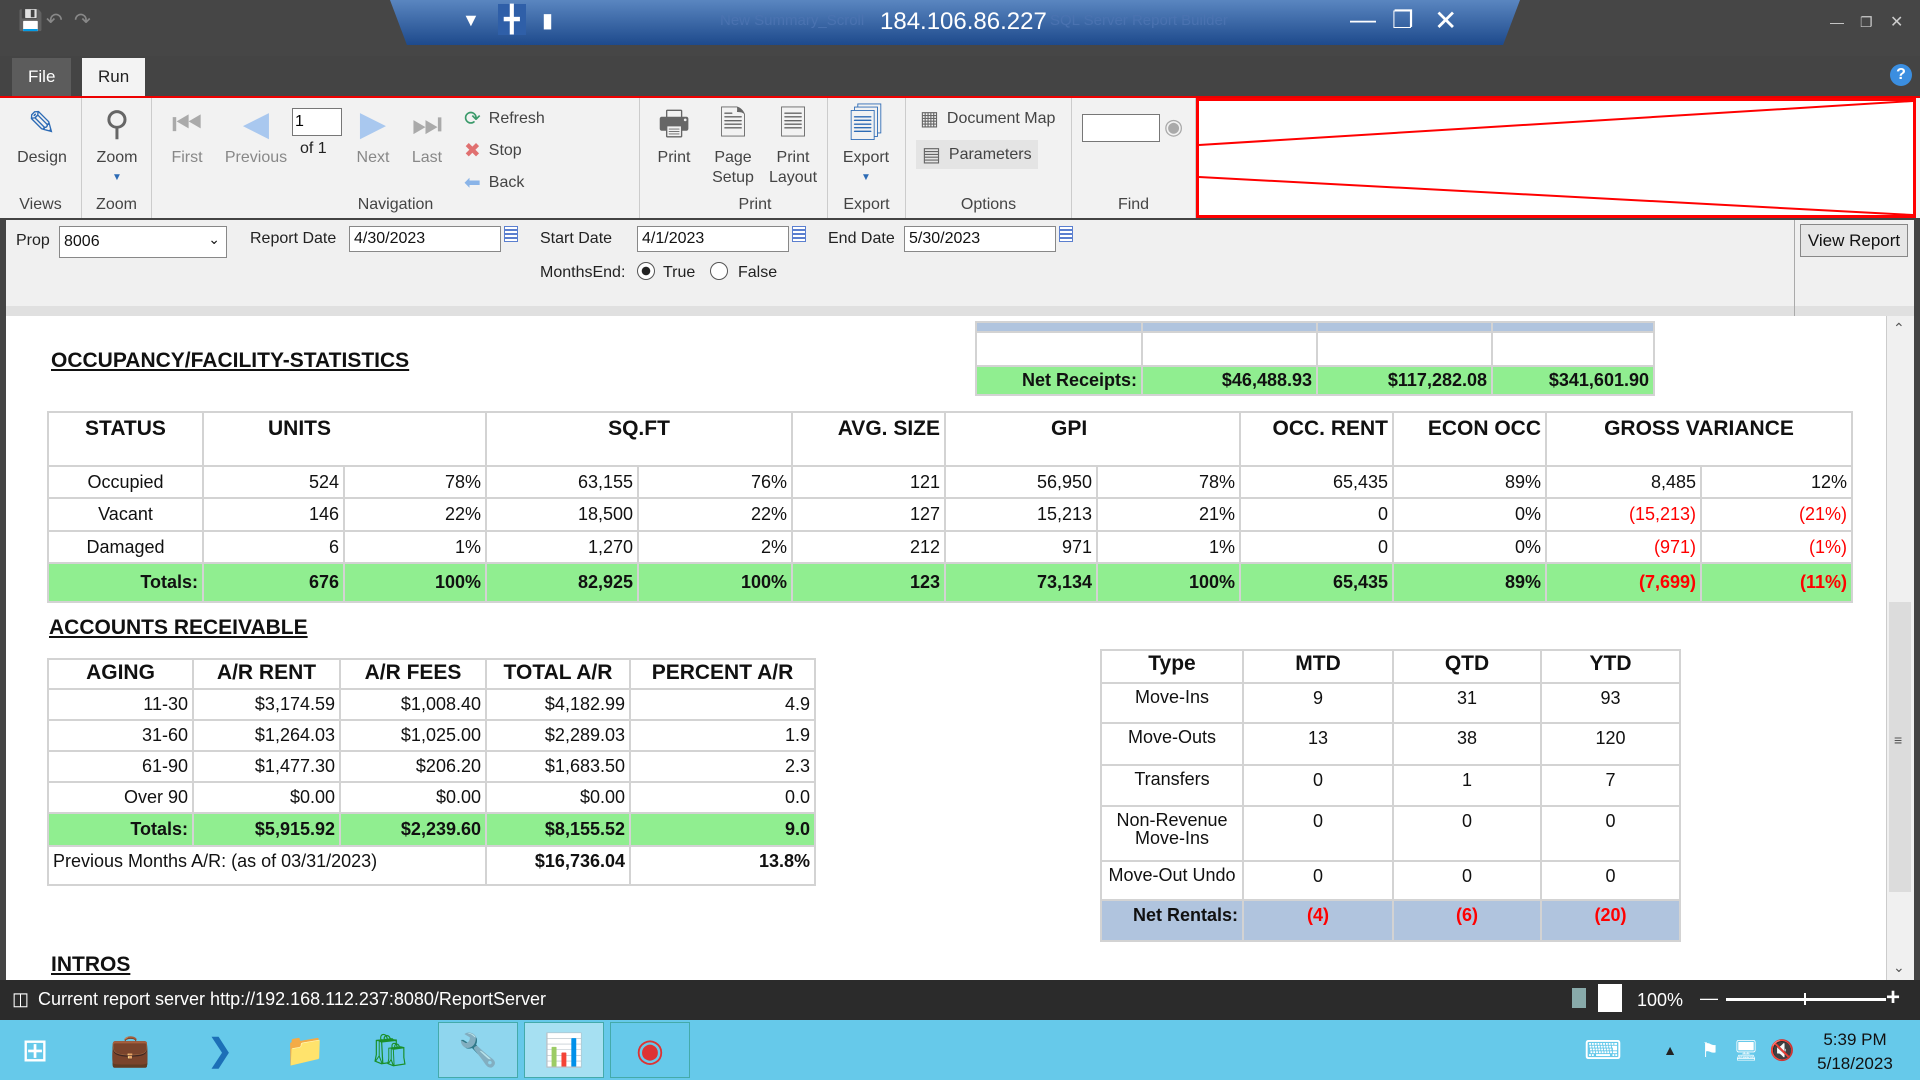 The image size is (1920, 1080). I want to click on table-cell: Transfers, so click(1172, 785).